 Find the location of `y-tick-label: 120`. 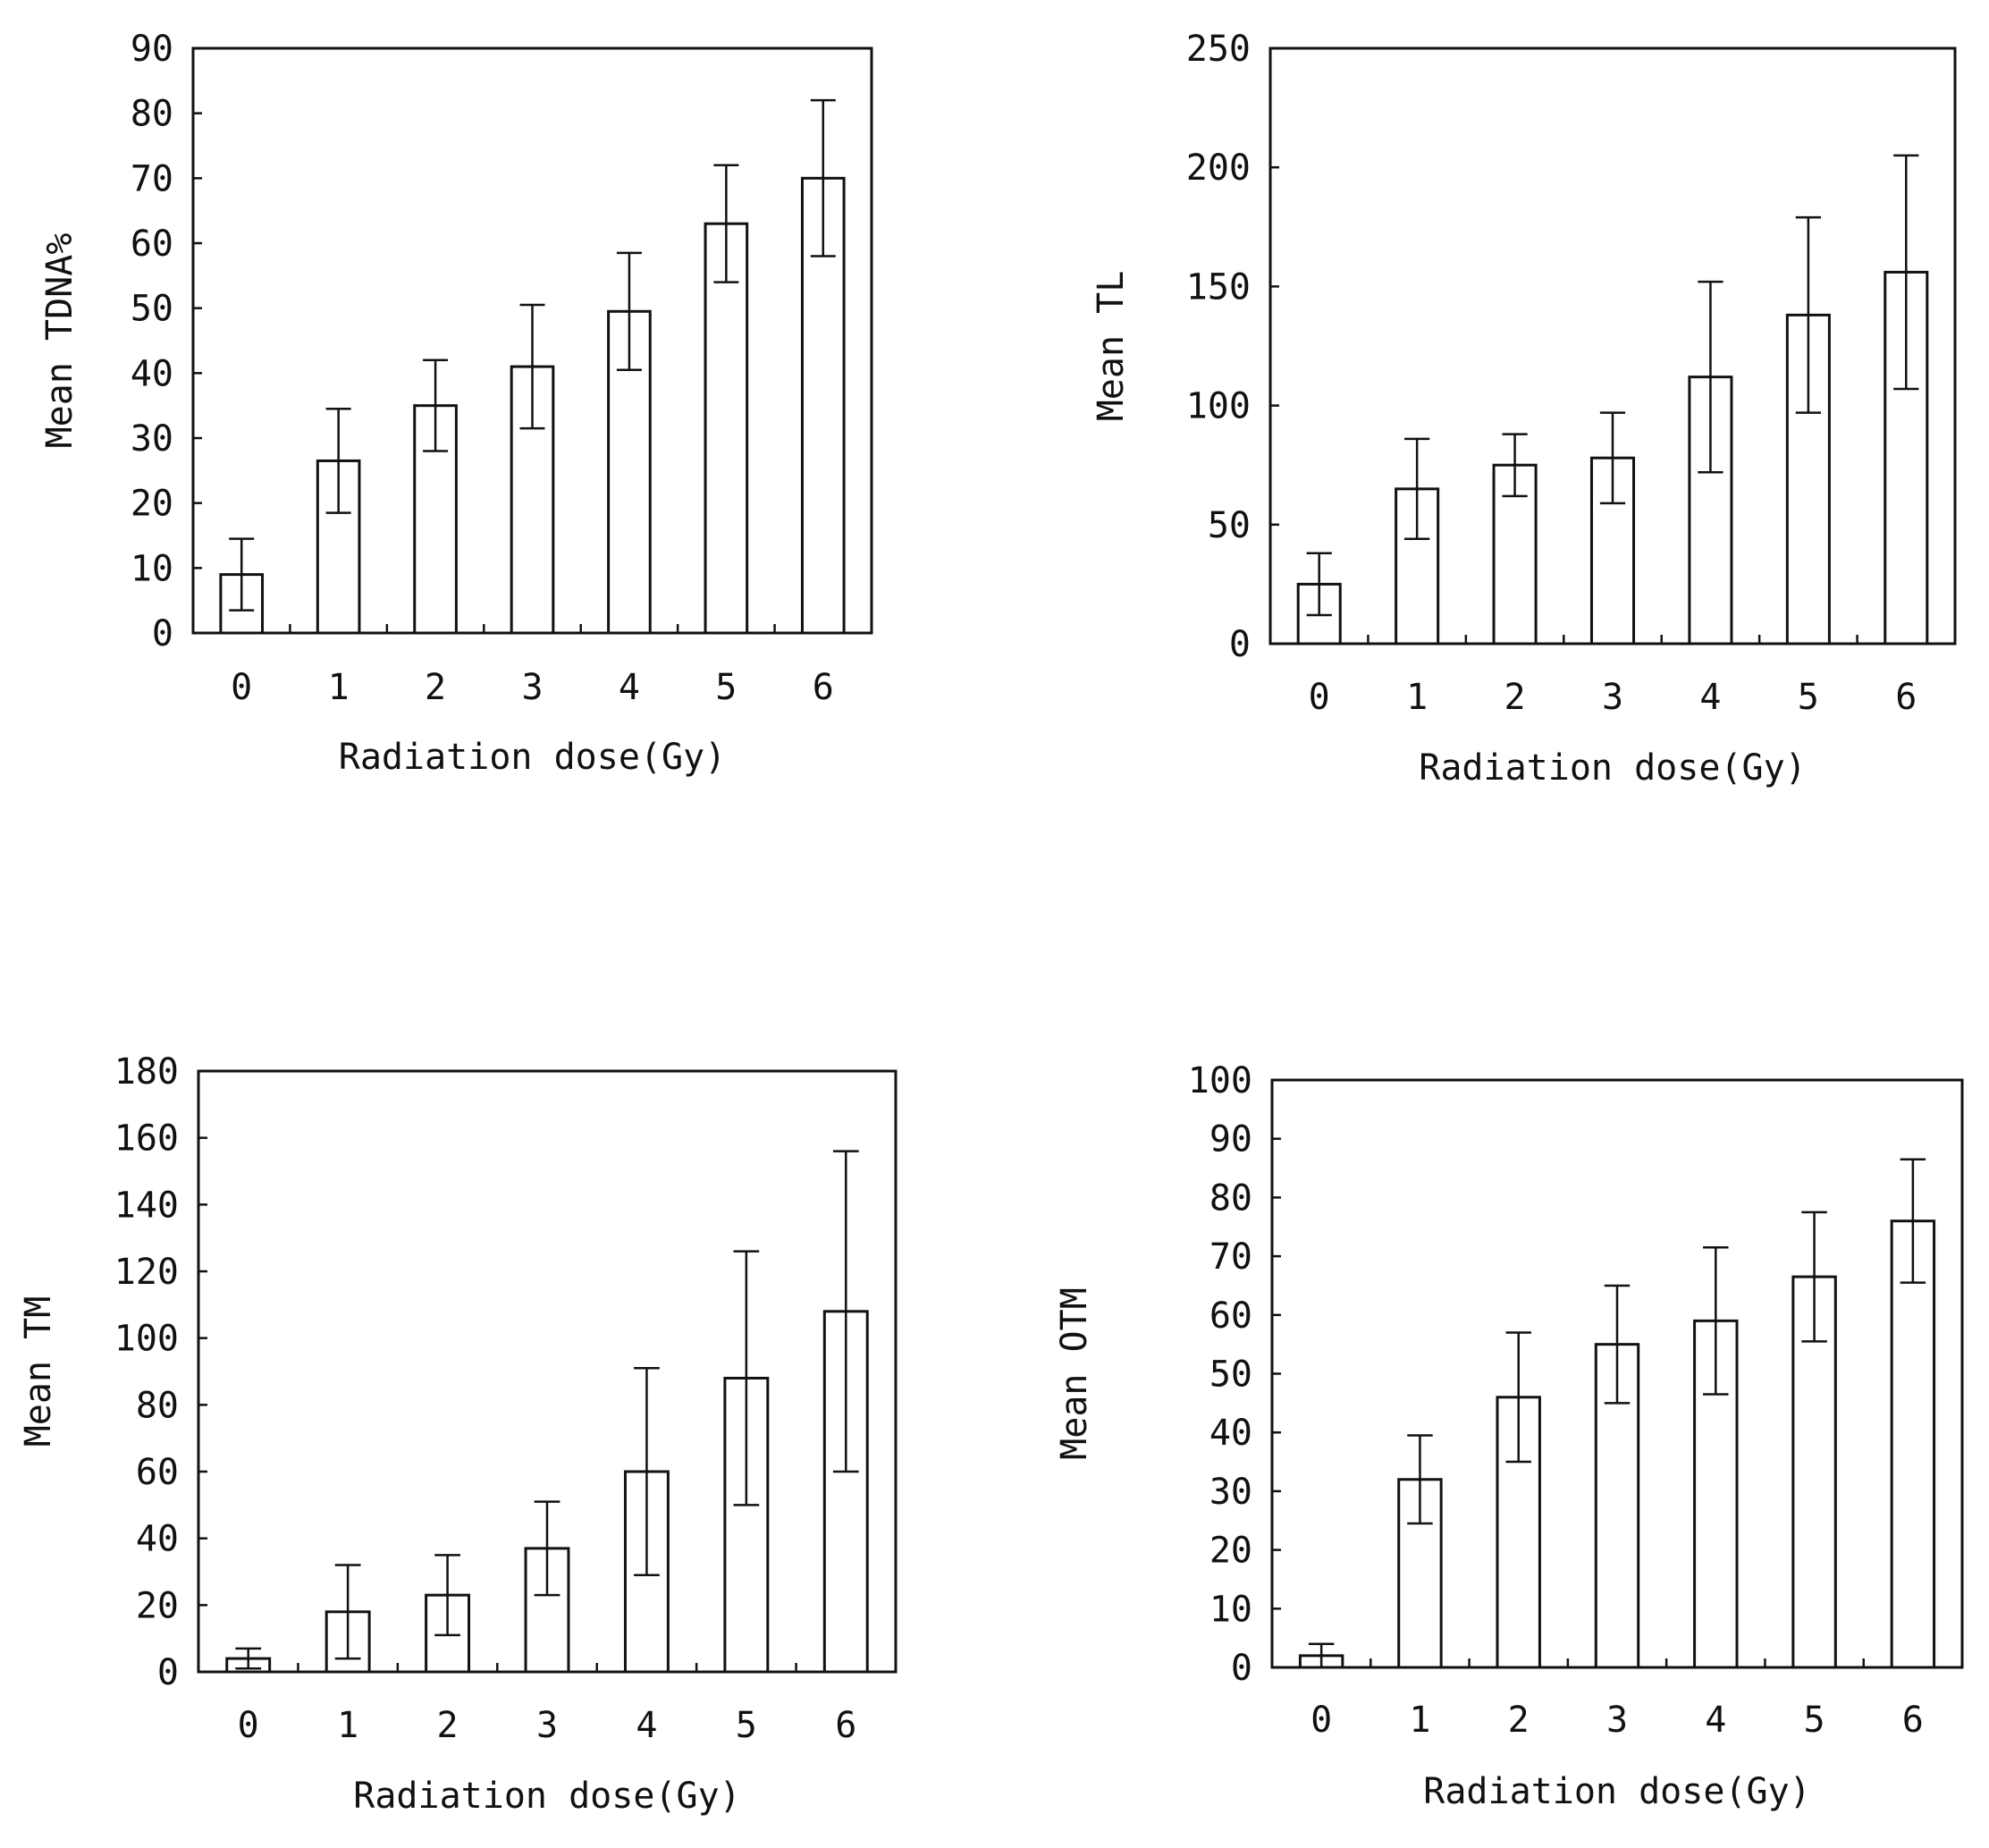

y-tick-label: 120 is located at coordinates (147, 1272).